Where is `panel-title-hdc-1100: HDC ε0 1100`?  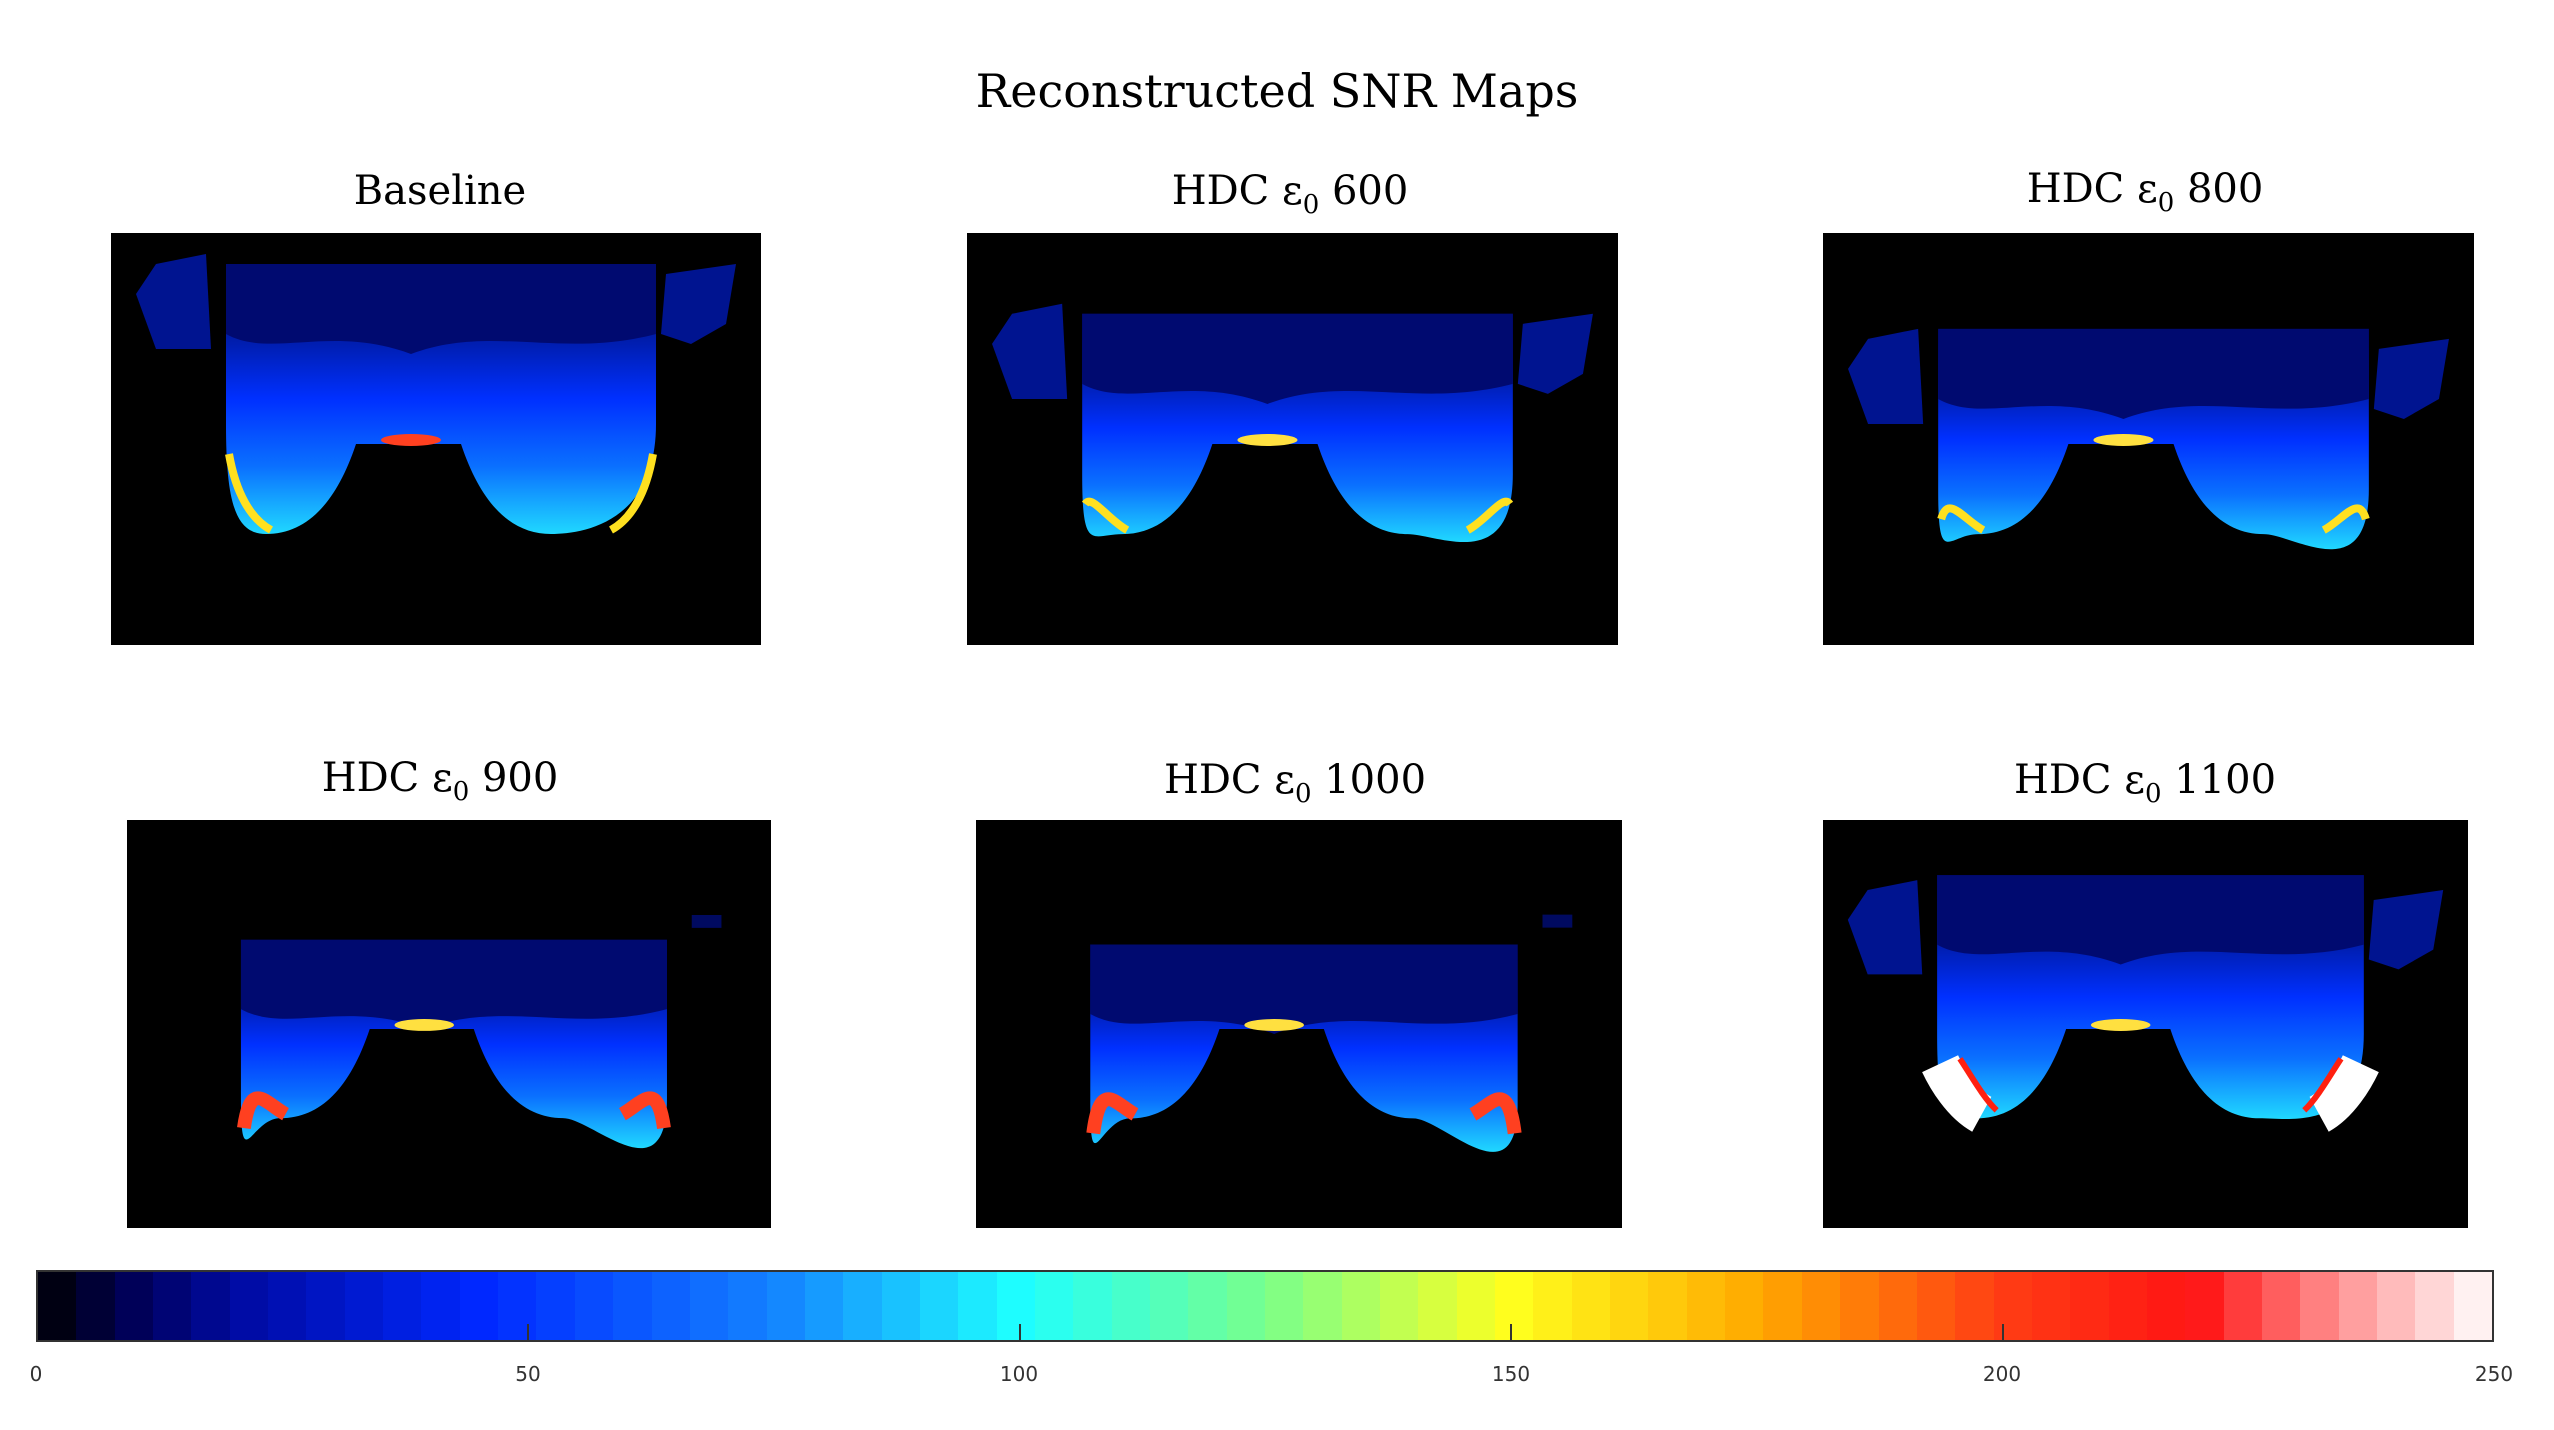 panel-title-hdc-1100: HDC ε0 1100 is located at coordinates (2145, 783).